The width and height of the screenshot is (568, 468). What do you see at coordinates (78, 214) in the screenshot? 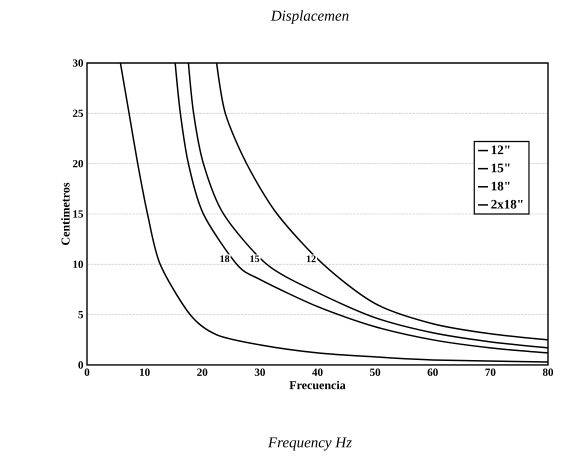
I see `y-tick-label: 15` at bounding box center [78, 214].